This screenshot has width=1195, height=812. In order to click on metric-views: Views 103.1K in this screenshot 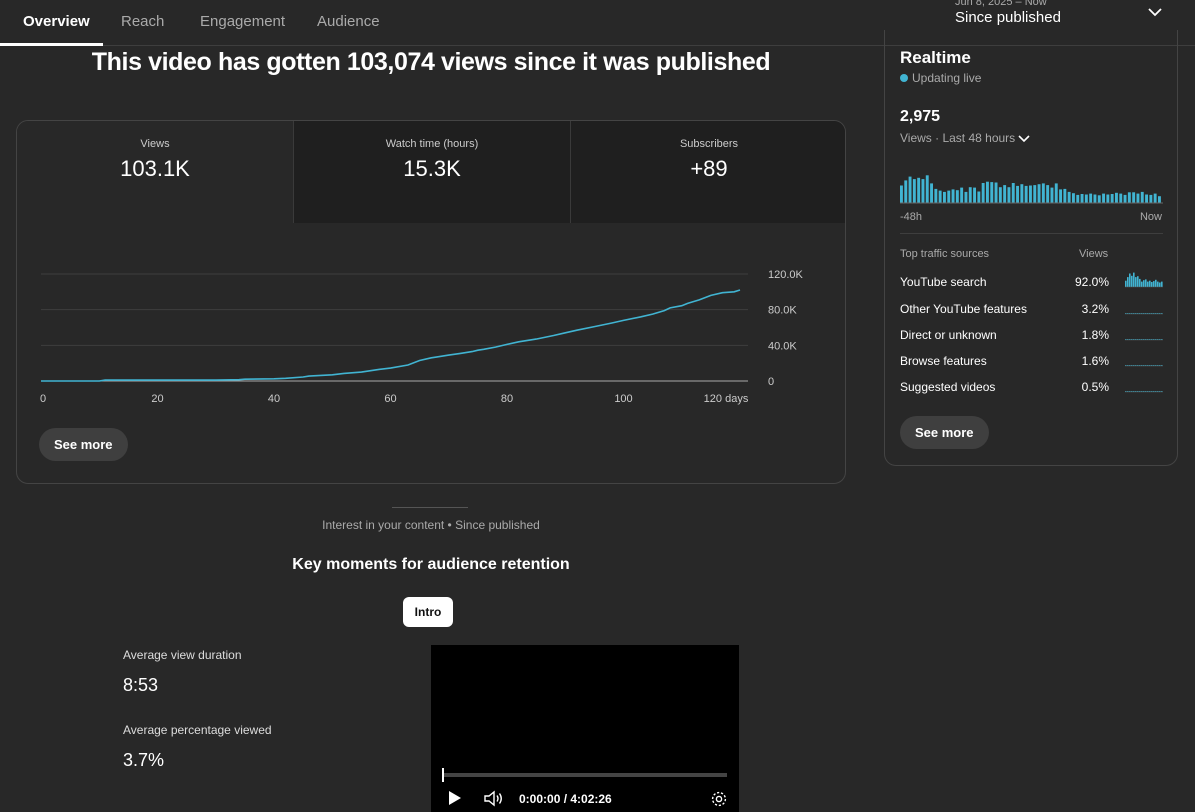, I will do `click(155, 172)`.